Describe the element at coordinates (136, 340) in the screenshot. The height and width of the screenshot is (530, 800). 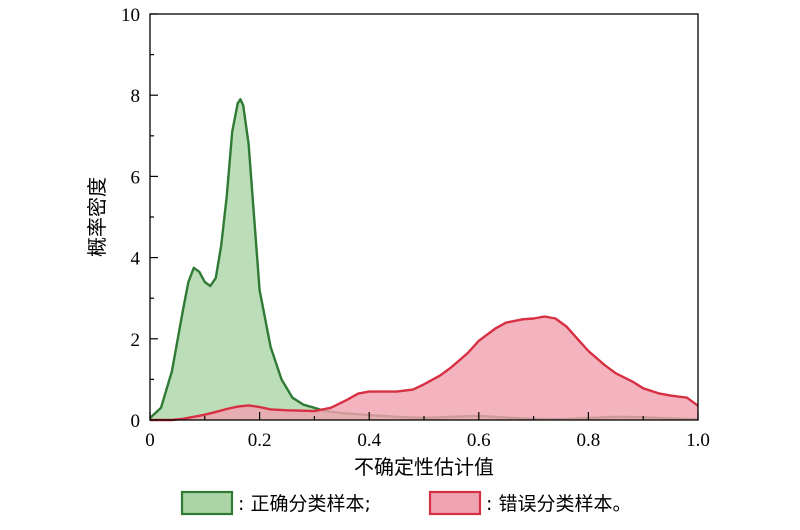
I see `y-tick-label: 2` at that location.